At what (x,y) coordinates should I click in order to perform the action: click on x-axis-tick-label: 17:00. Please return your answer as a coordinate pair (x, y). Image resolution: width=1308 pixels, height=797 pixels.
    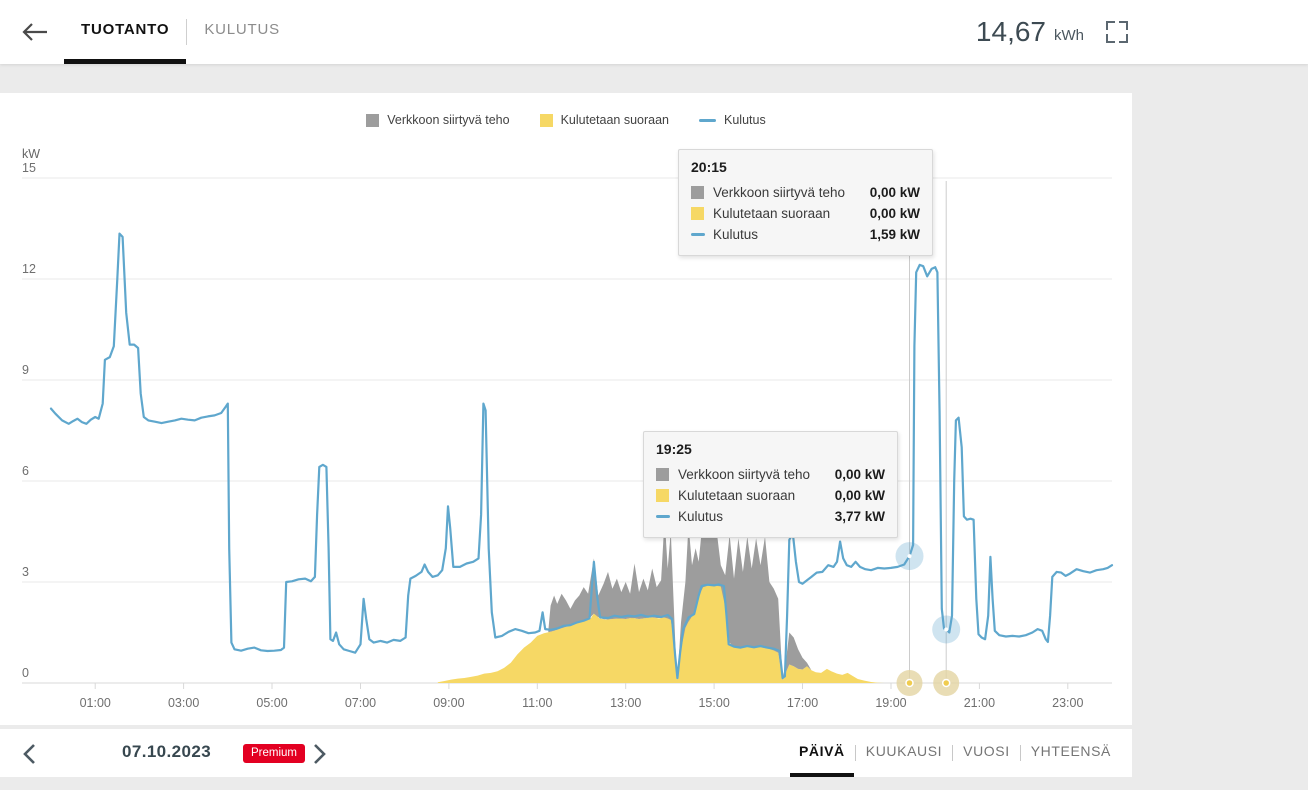
    Looking at the image, I should click on (802, 703).